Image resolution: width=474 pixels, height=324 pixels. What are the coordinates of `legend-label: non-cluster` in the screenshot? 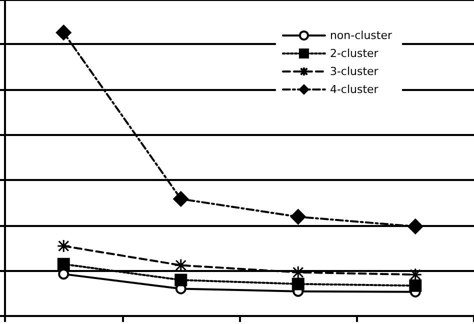 It's located at (361, 35).